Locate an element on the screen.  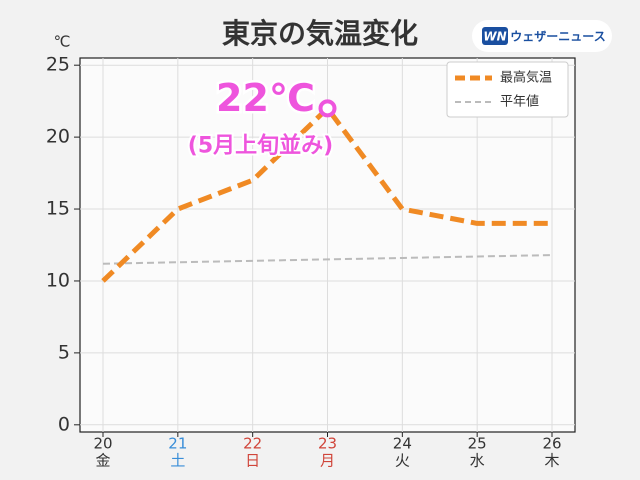
y-tick-label: 5 is located at coordinates (64, 352).